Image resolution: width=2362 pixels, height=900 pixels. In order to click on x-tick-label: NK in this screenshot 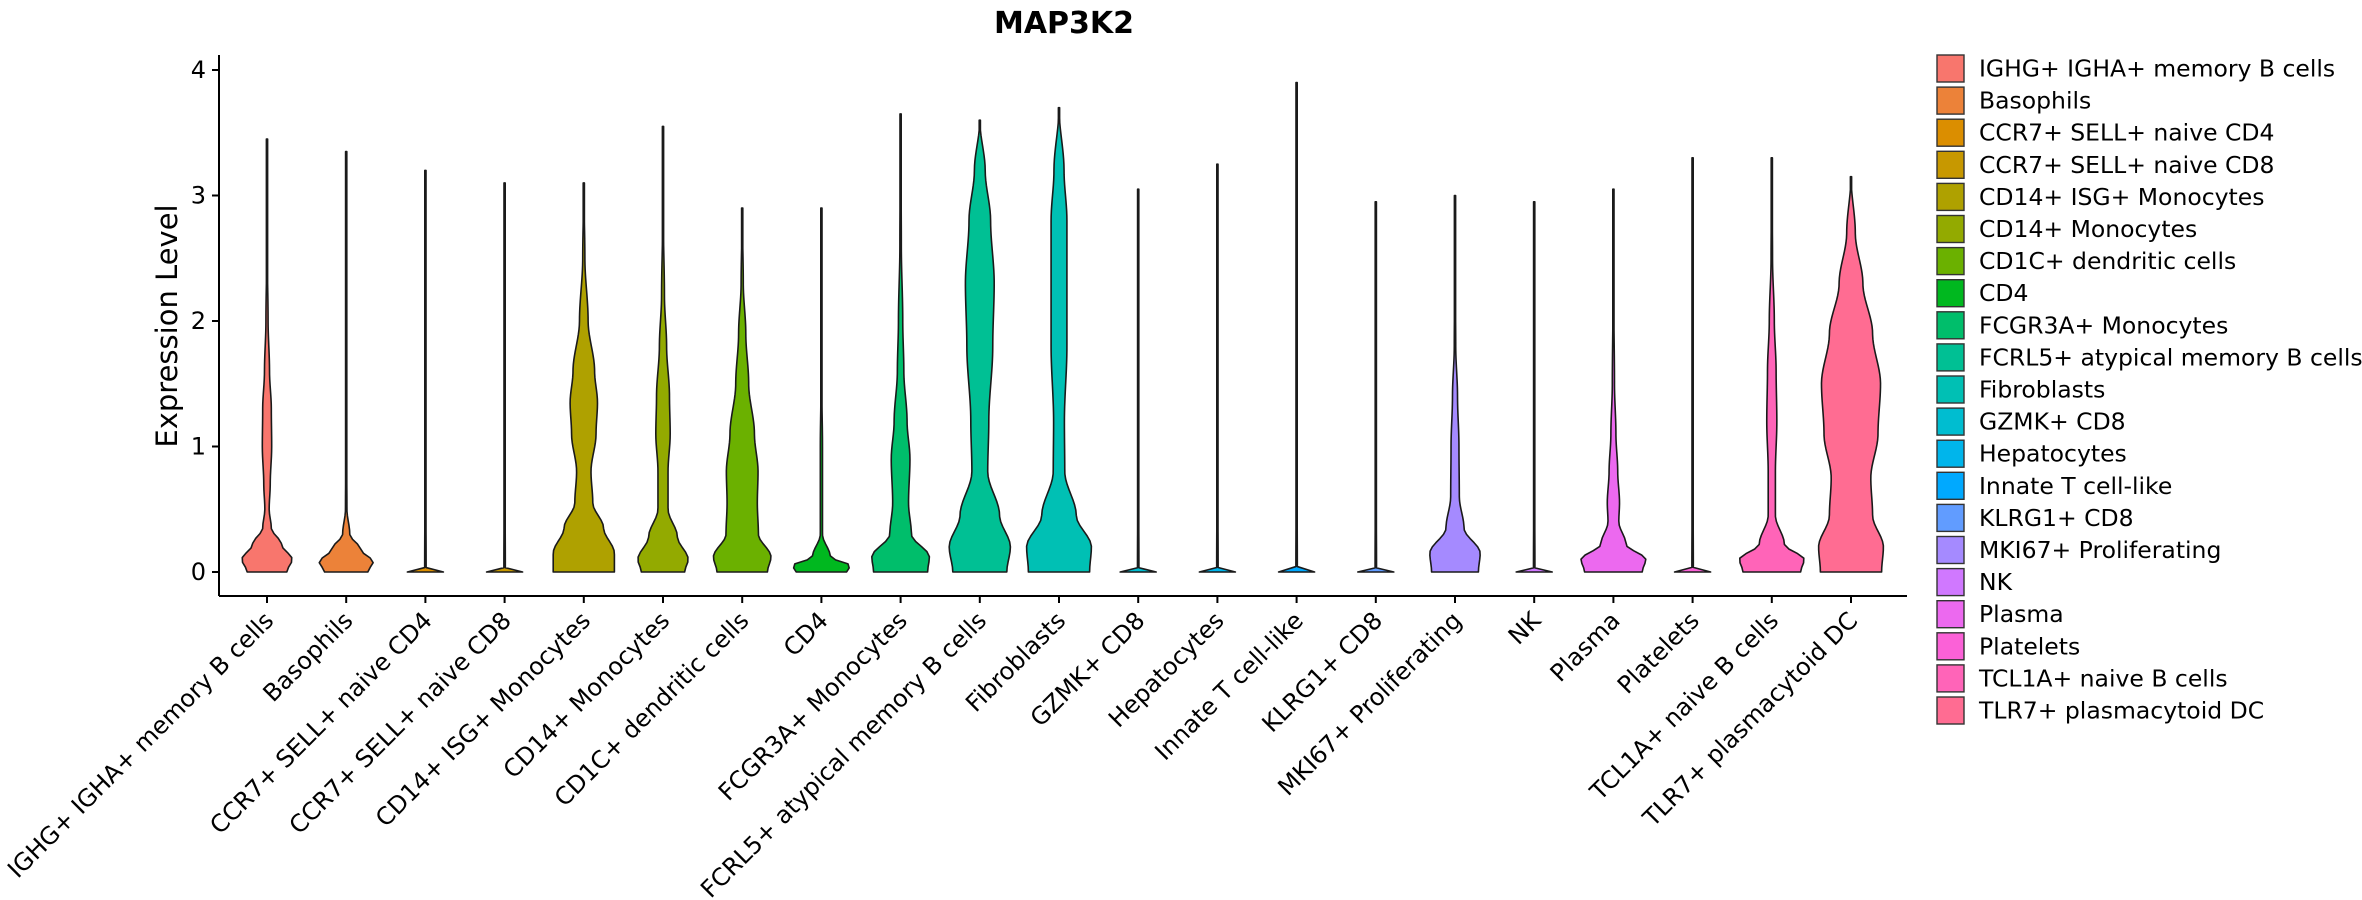, I will do `click(1525, 628)`.